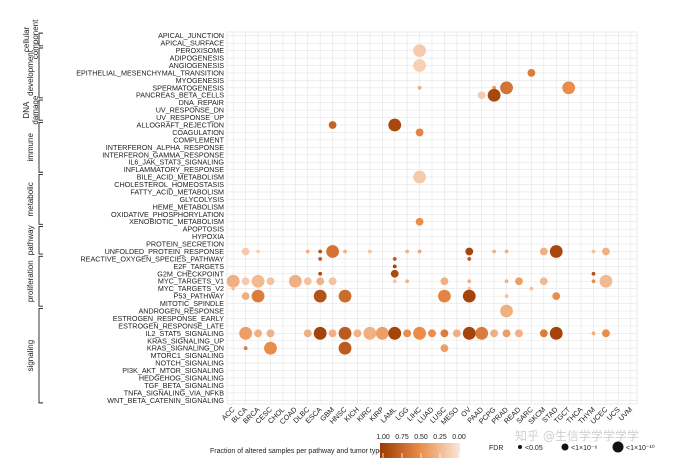 The image size is (674, 466). Describe the element at coordinates (419, 65) in the screenshot. I see `point-angiogenesis-lihc` at that location.